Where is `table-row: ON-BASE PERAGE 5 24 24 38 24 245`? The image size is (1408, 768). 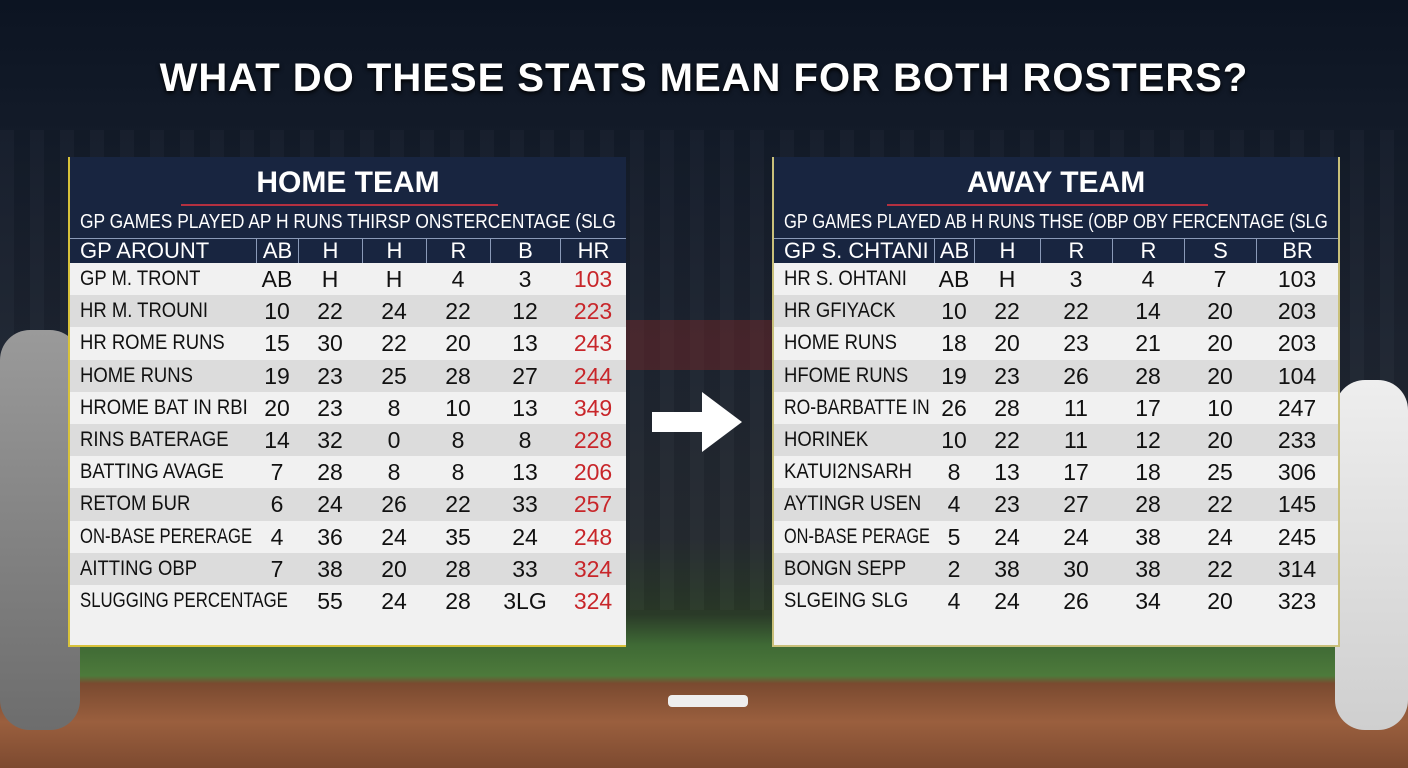
table-row: ON-BASE PERAGE 5 24 24 38 24 245 is located at coordinates (1056, 537).